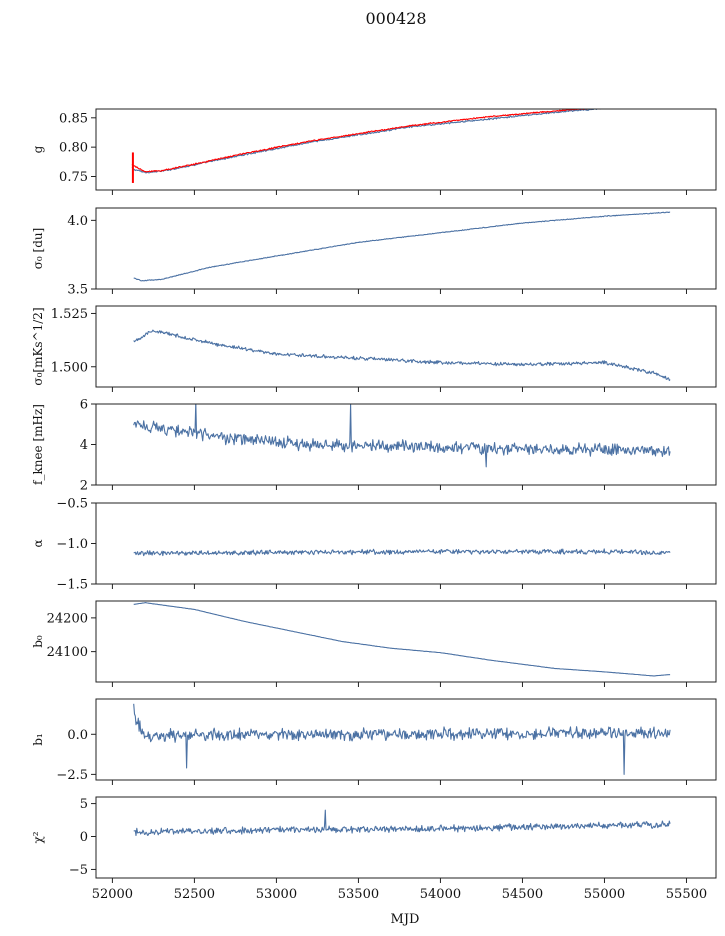  What do you see at coordinates (73, 118) in the screenshot?
I see `y-tick-label: 0.85` at bounding box center [73, 118].